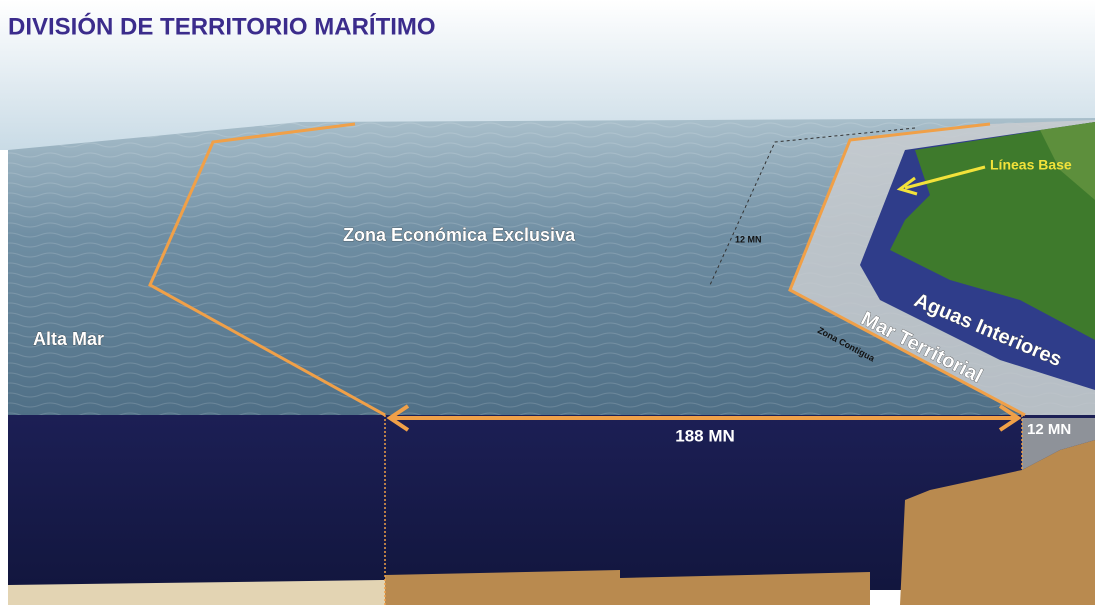 The width and height of the screenshot is (1095, 605). I want to click on alta-mar-label: Alta Mar, so click(68, 339).